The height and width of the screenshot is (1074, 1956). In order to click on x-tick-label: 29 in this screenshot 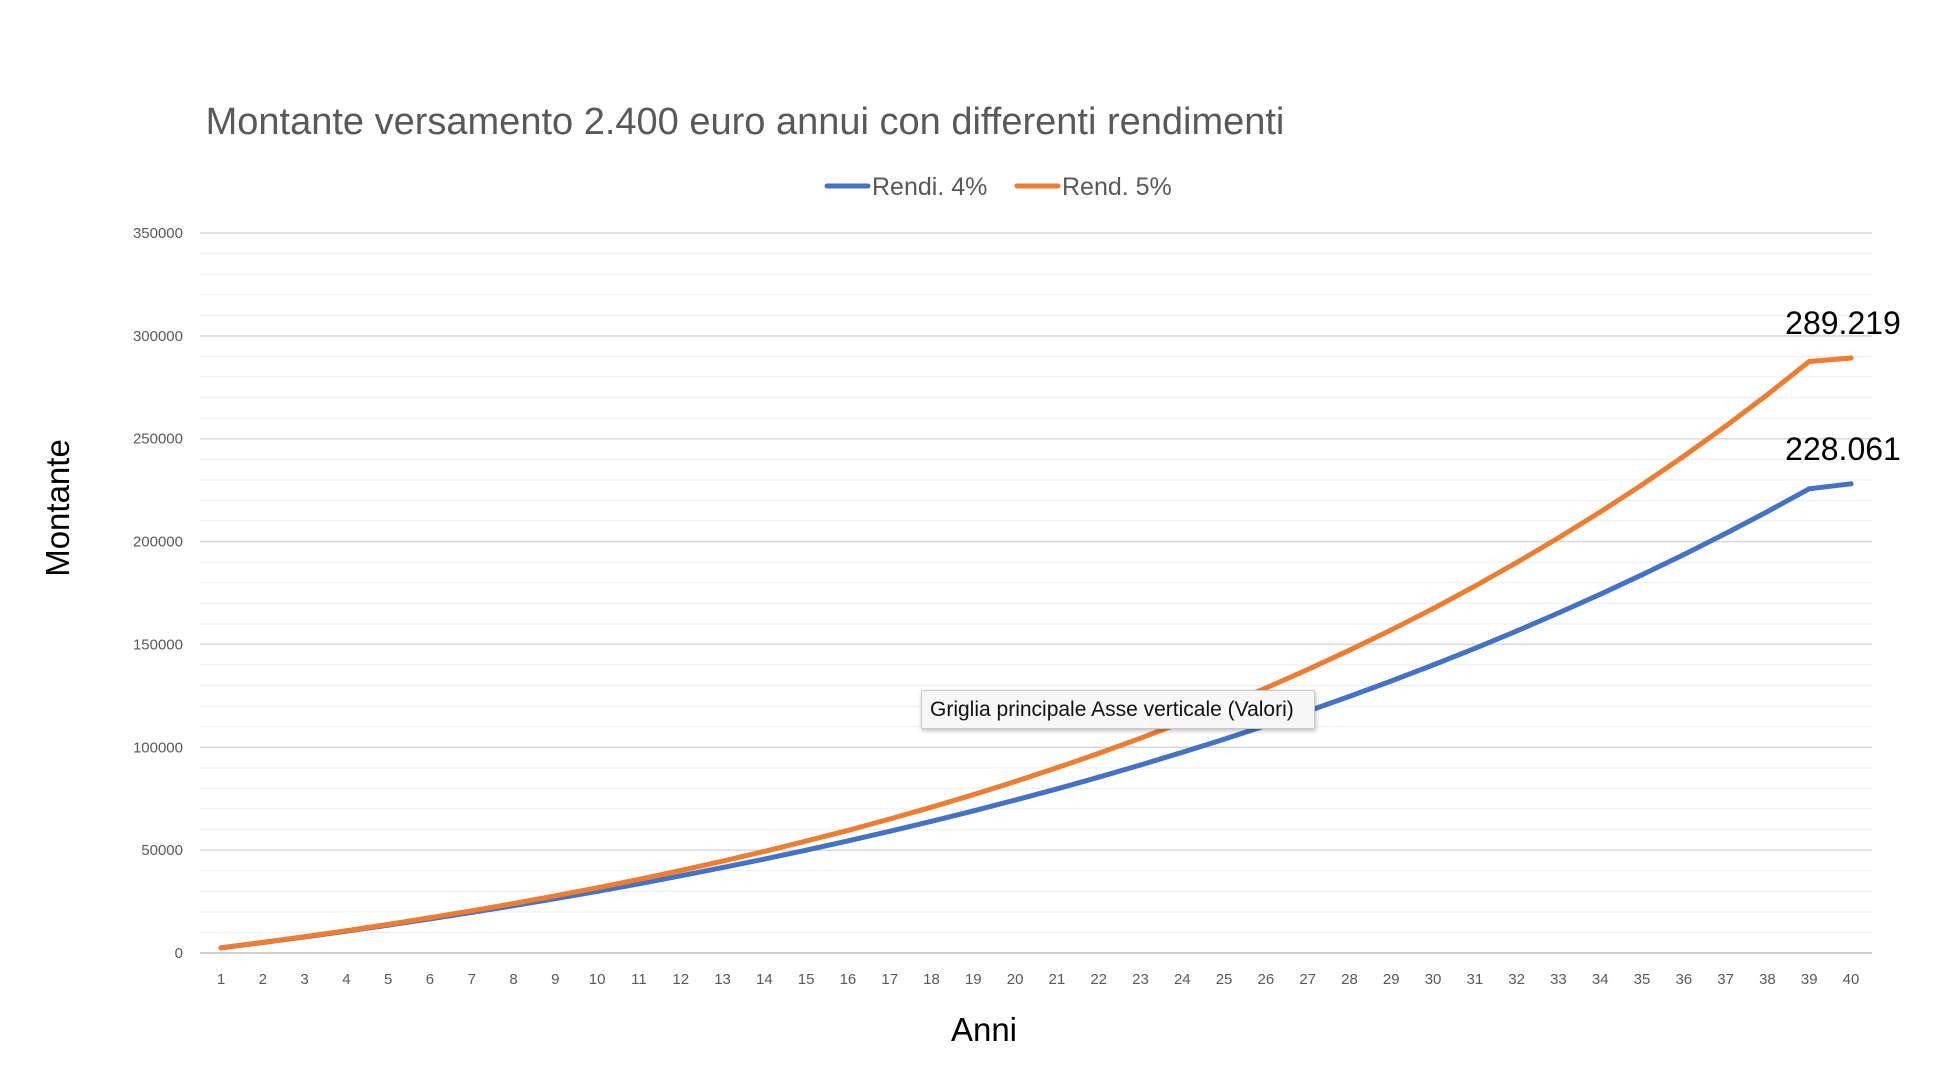, I will do `click(1391, 979)`.